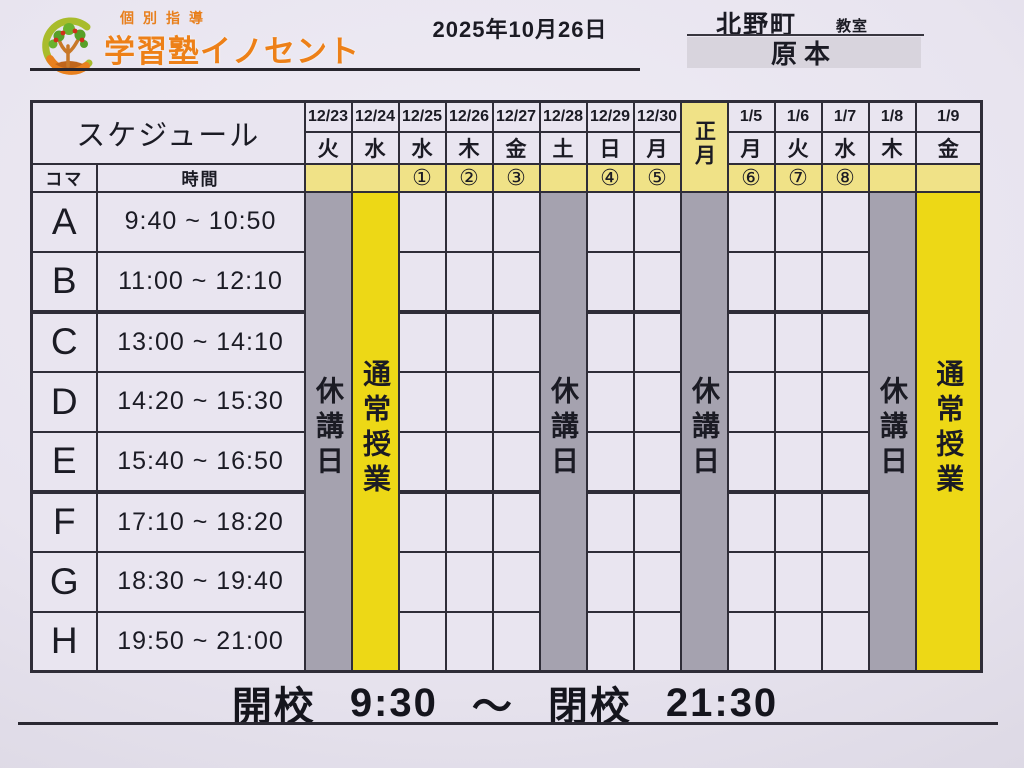 The height and width of the screenshot is (768, 1024). I want to click on period-label-cell: A, so click(64, 221).